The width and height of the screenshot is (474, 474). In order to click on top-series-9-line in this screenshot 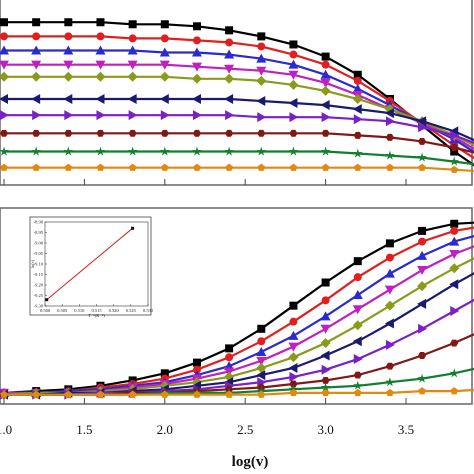, I will do `click(239, 158)`.